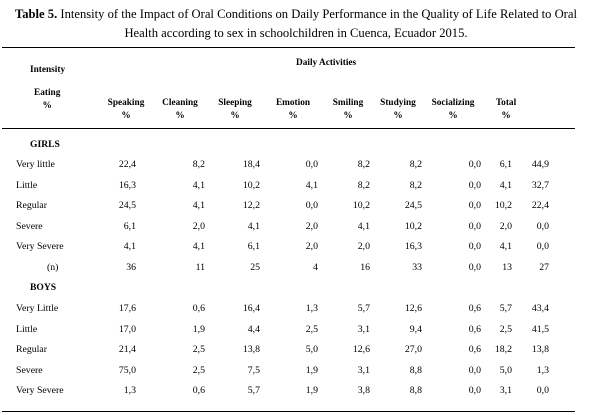 Image resolution: width=590 pixels, height=415 pixels. Describe the element at coordinates (255, 267) in the screenshot. I see `table-cell: 25` at that location.